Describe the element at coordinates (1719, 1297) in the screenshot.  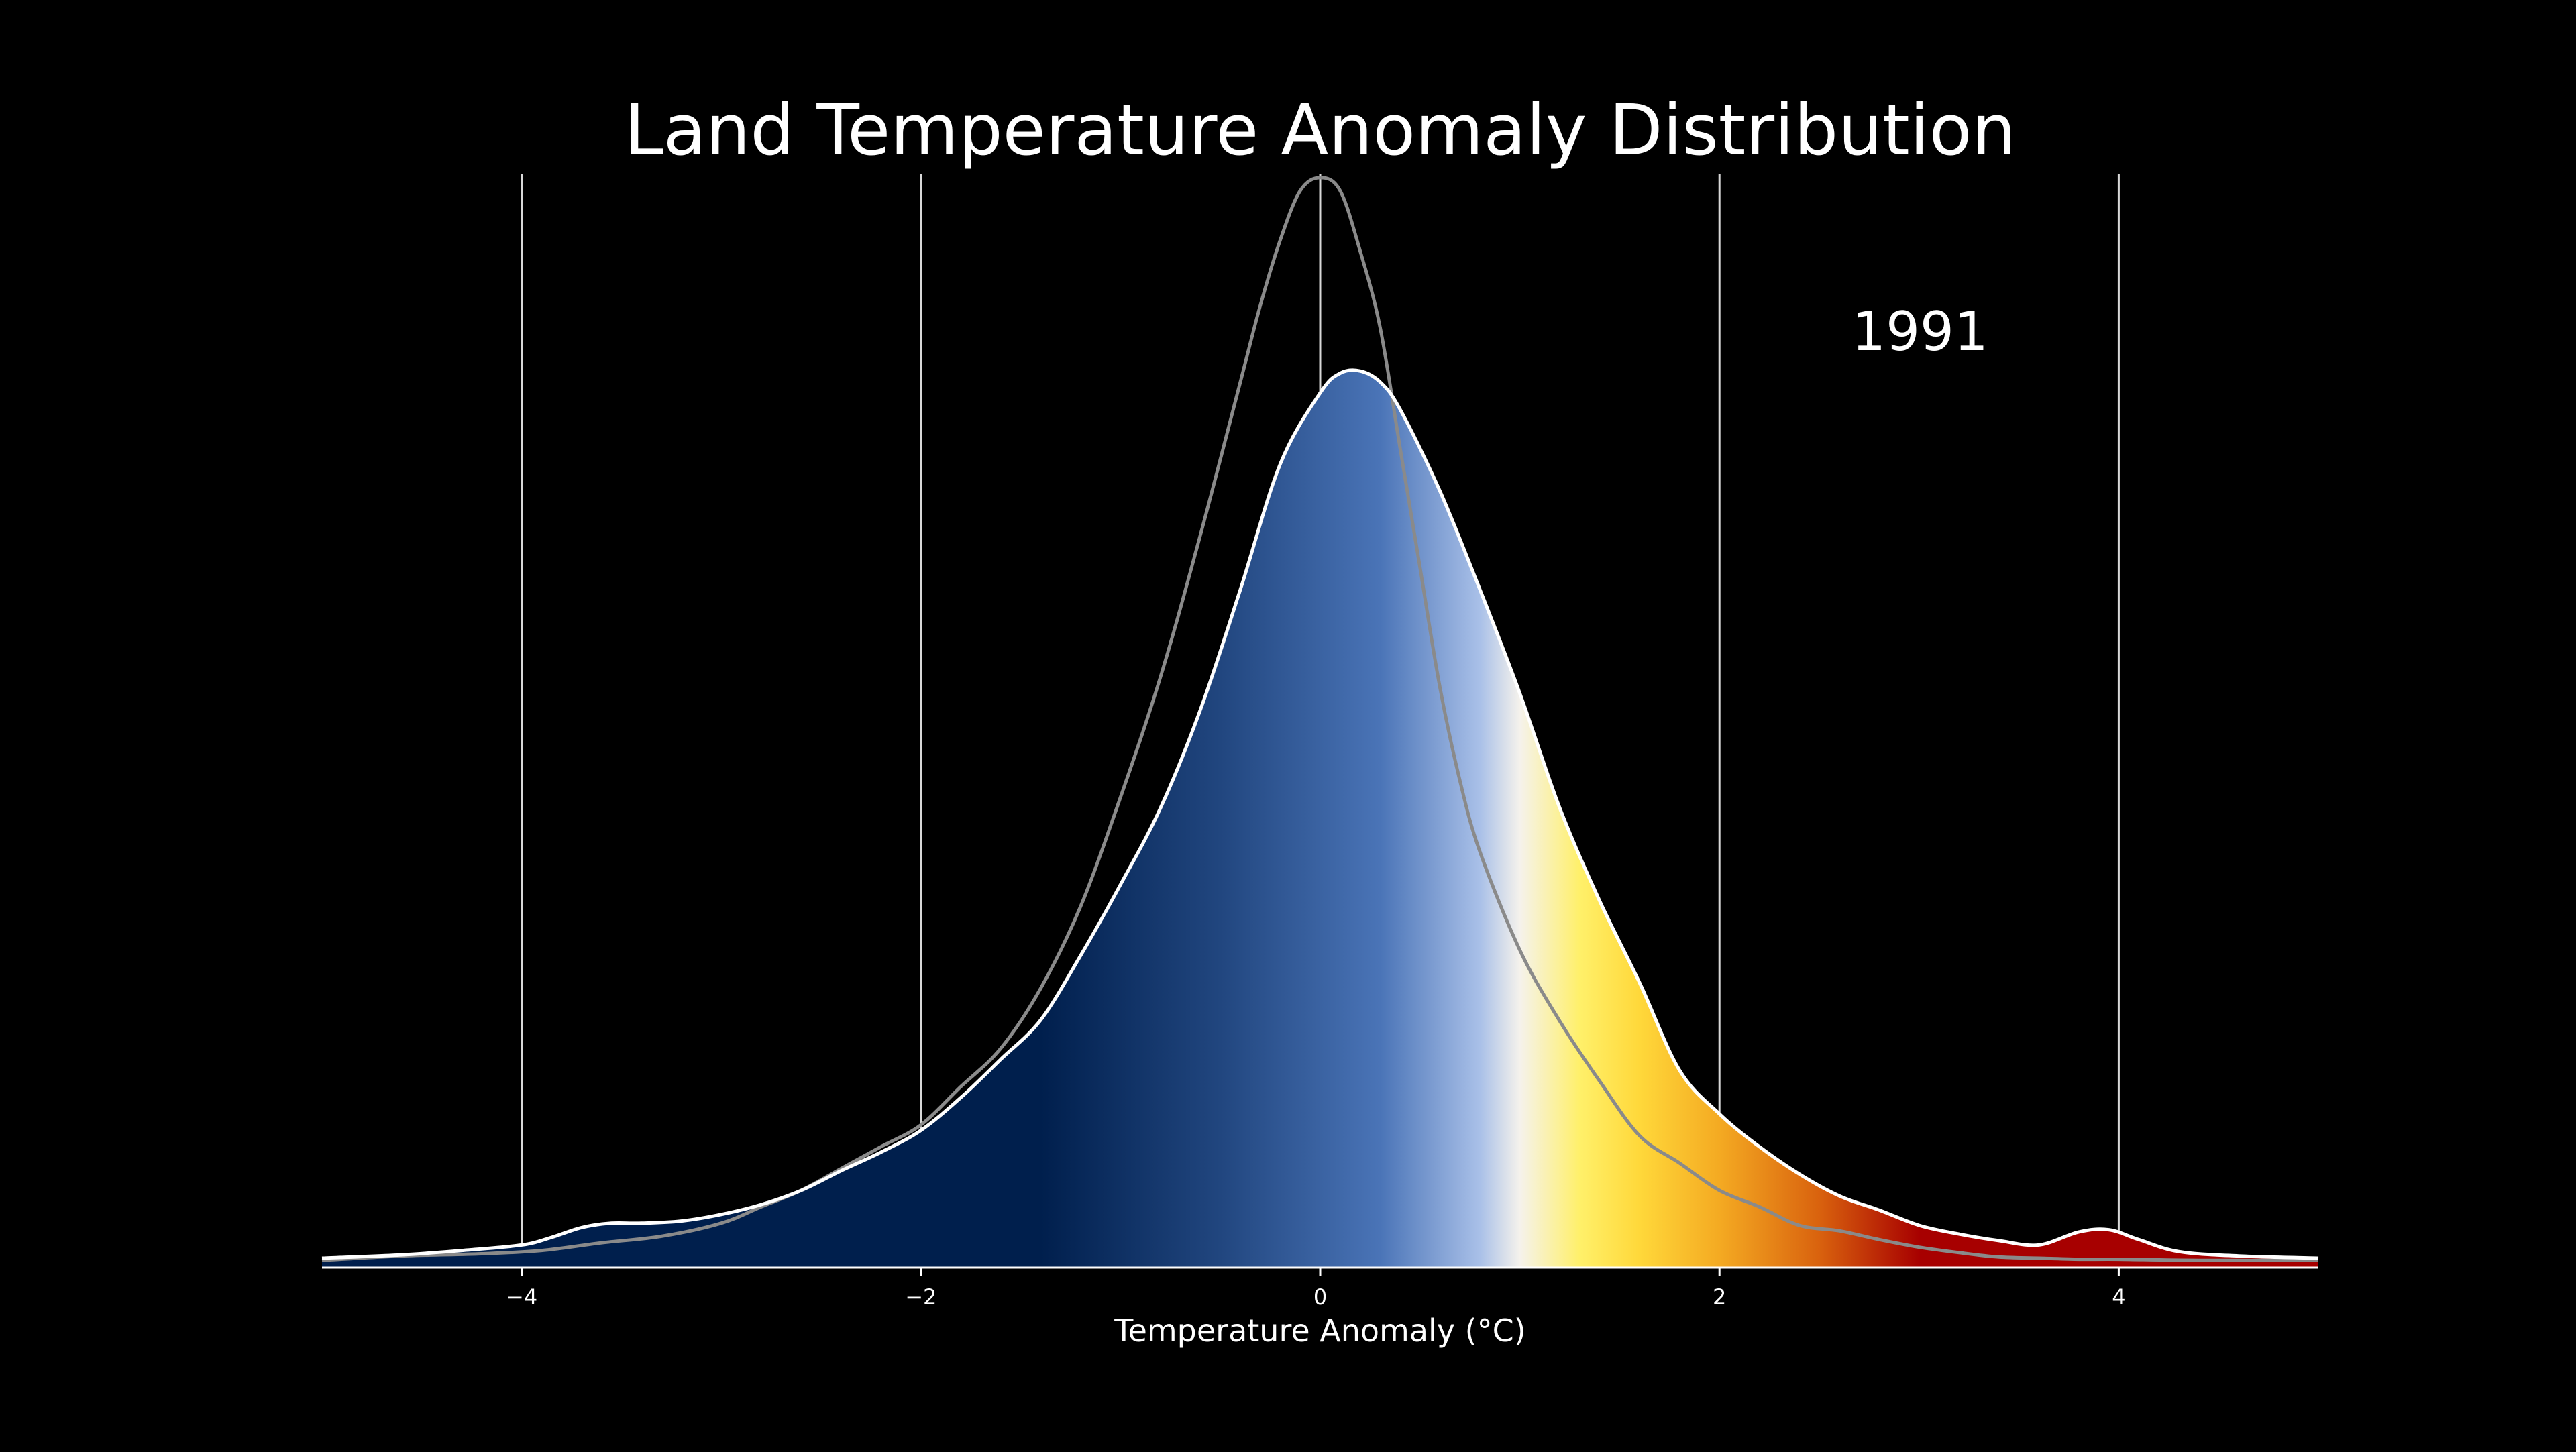
I see `x-tick-label: 2` at that location.